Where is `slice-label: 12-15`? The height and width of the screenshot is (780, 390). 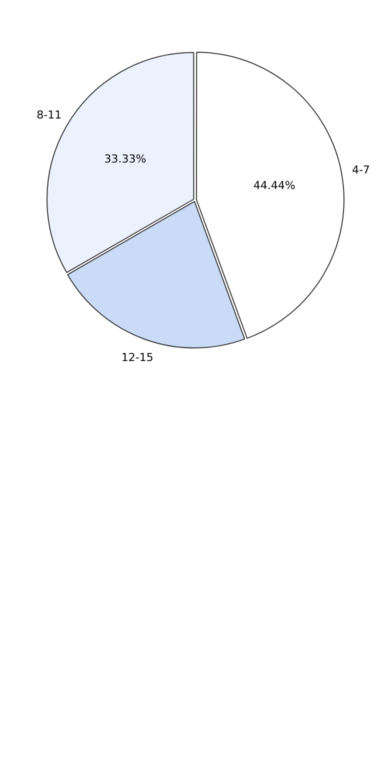
slice-label: 12-15 is located at coordinates (137, 357).